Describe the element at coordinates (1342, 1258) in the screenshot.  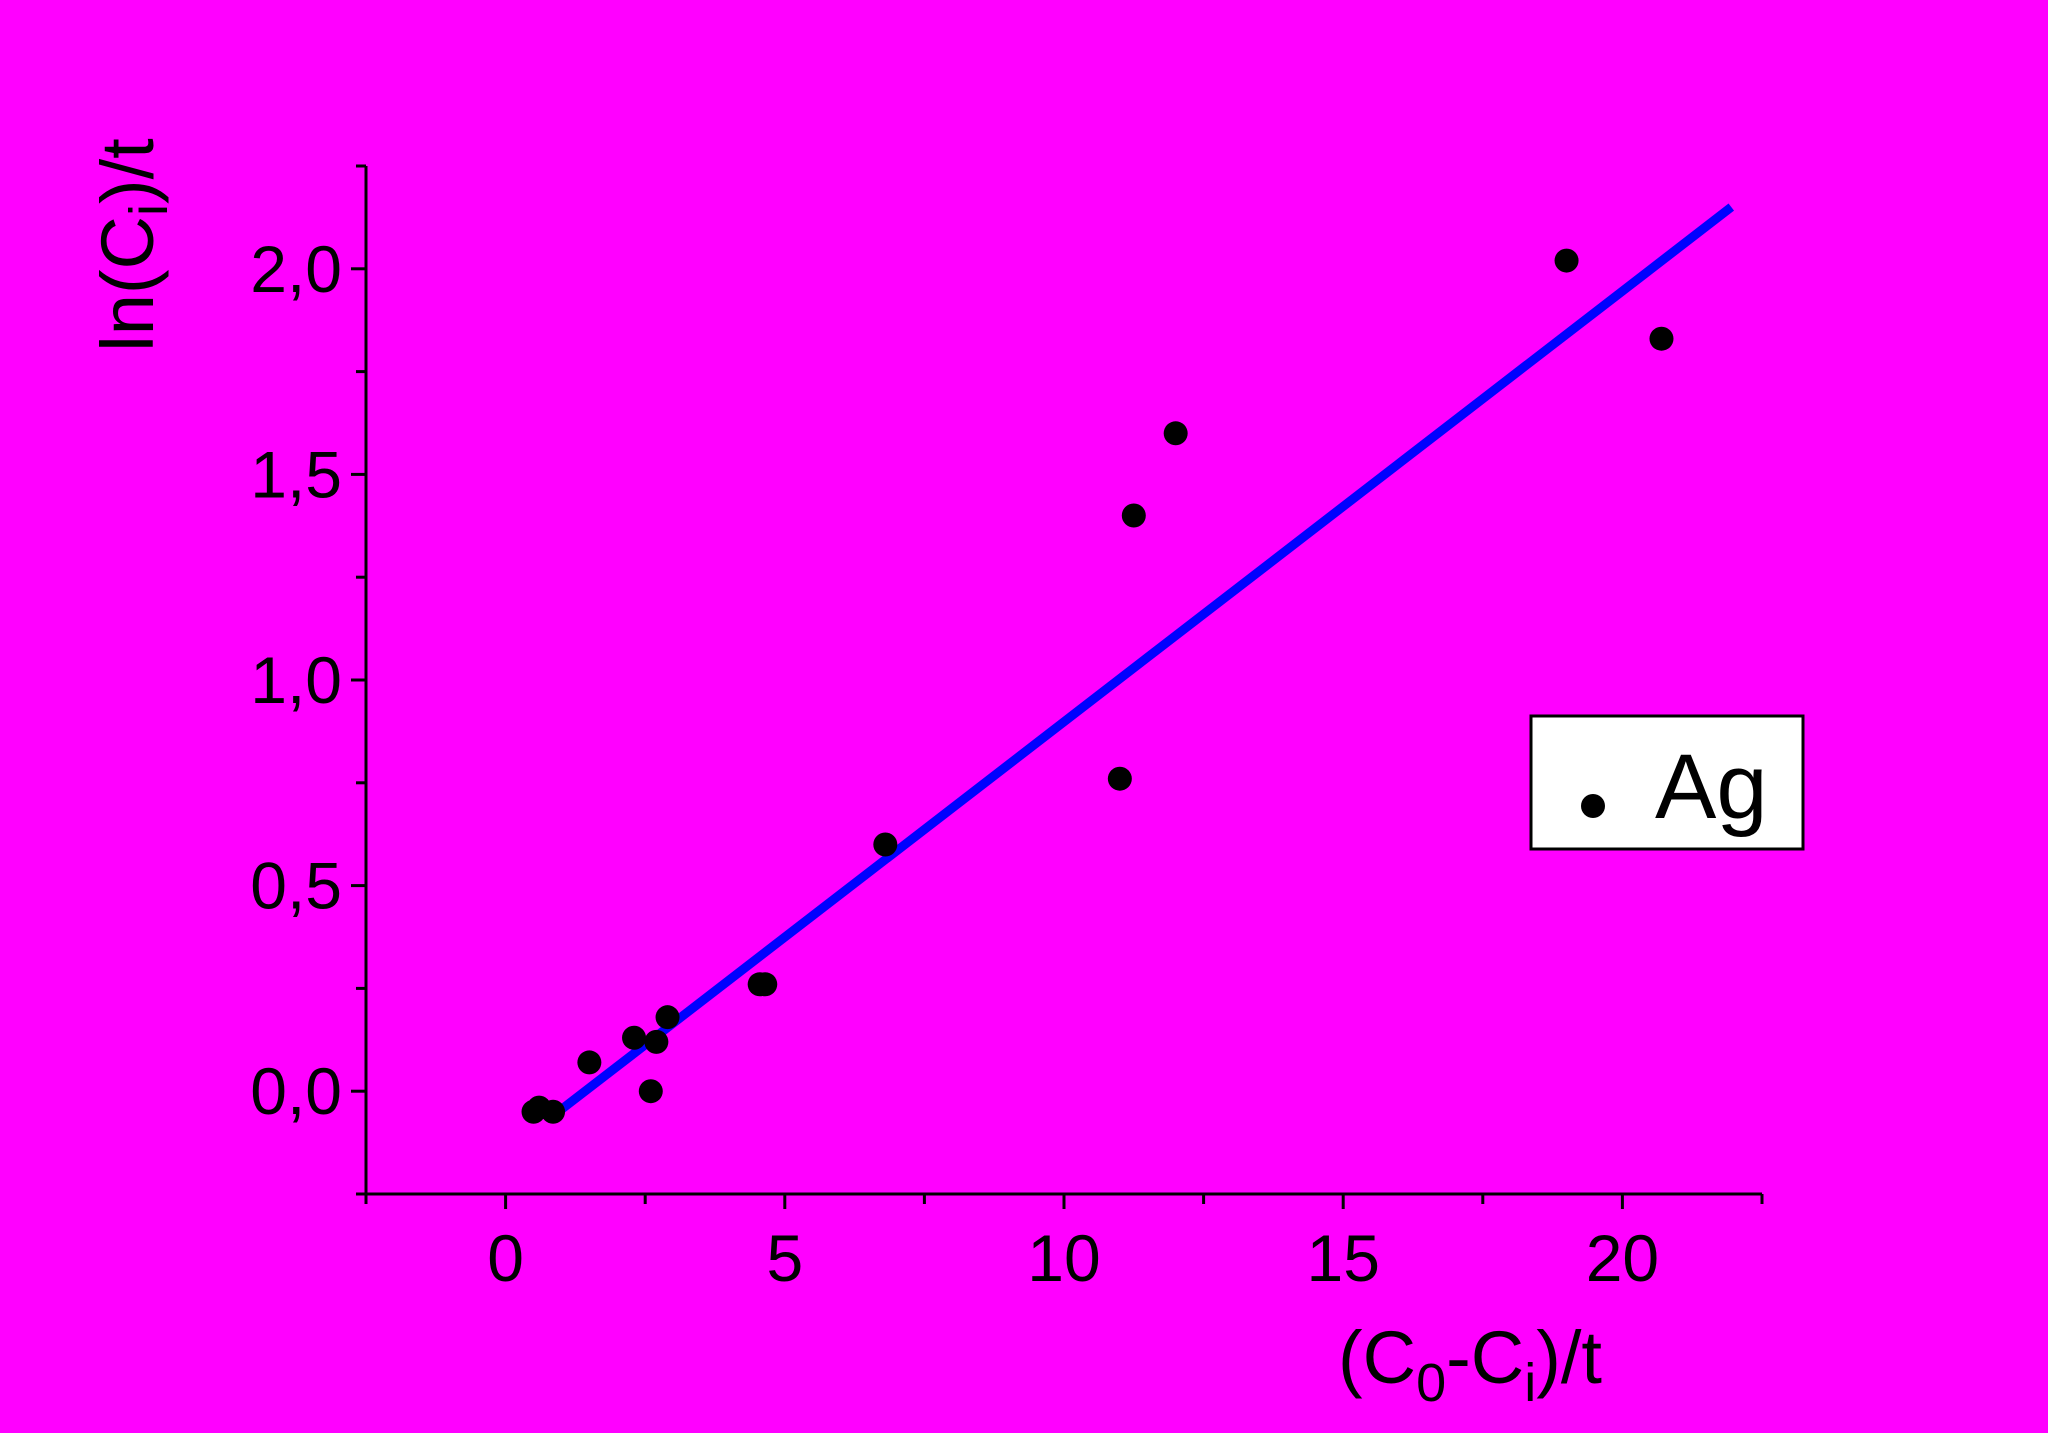
I see `x-tick-label: 15` at that location.